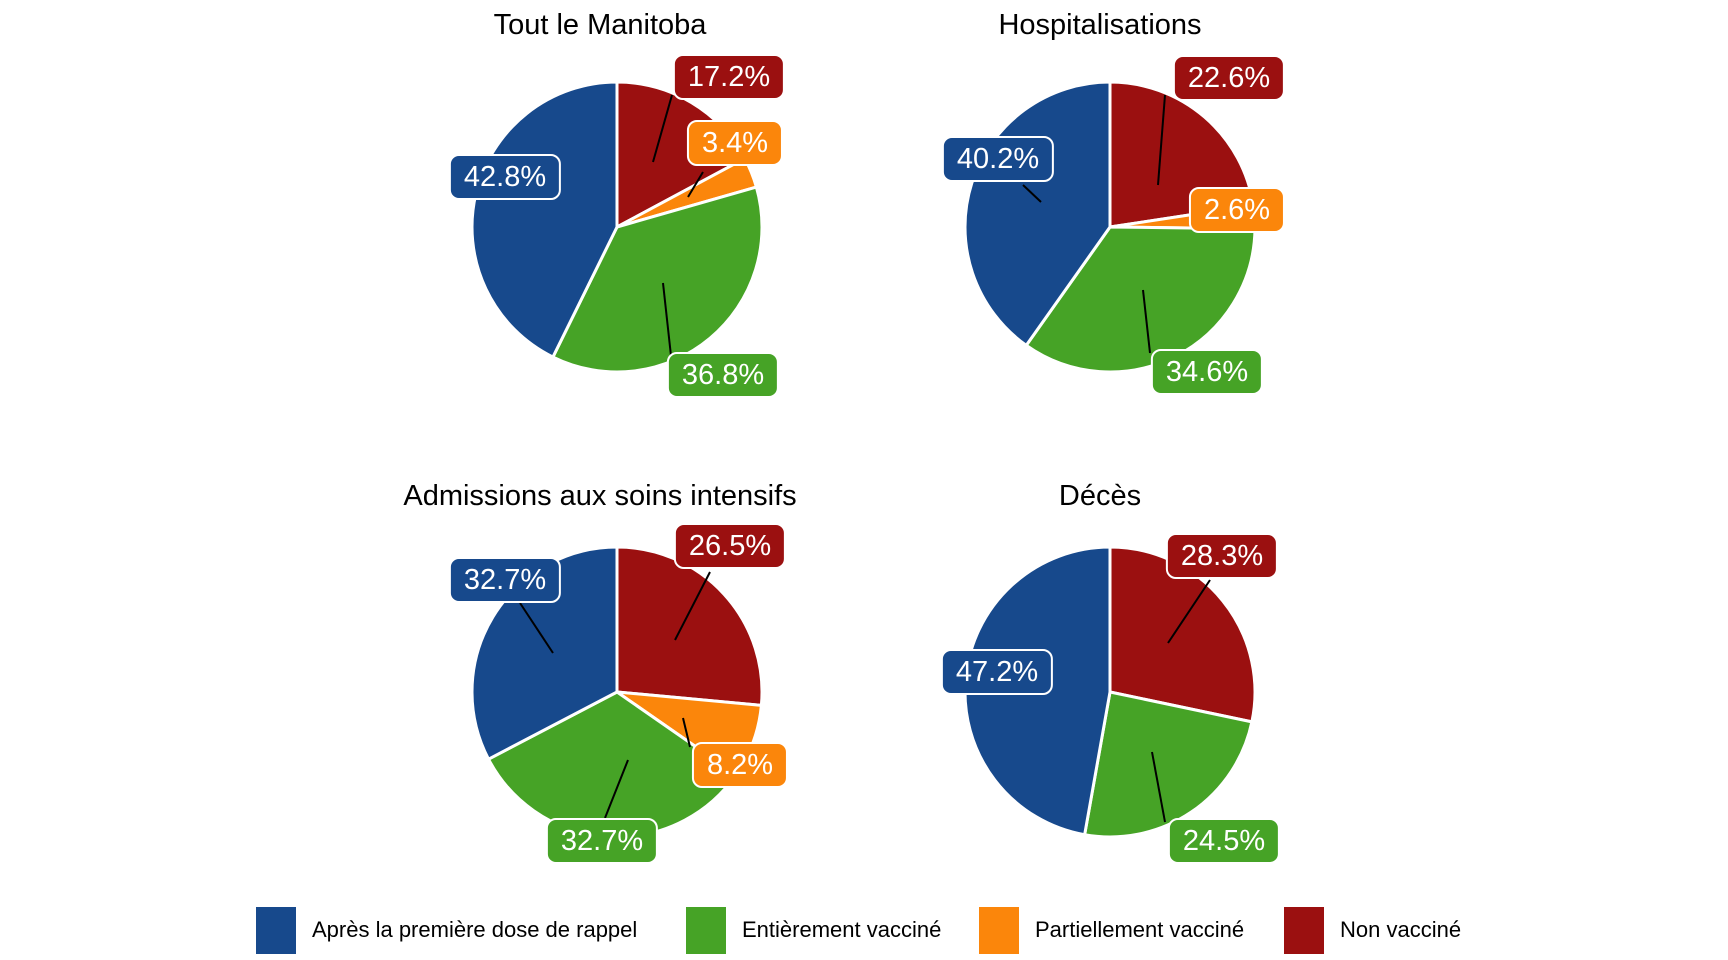  Describe the element at coordinates (729, 77) in the screenshot. I see `value-label-non-vaccine: 17.2%` at that location.